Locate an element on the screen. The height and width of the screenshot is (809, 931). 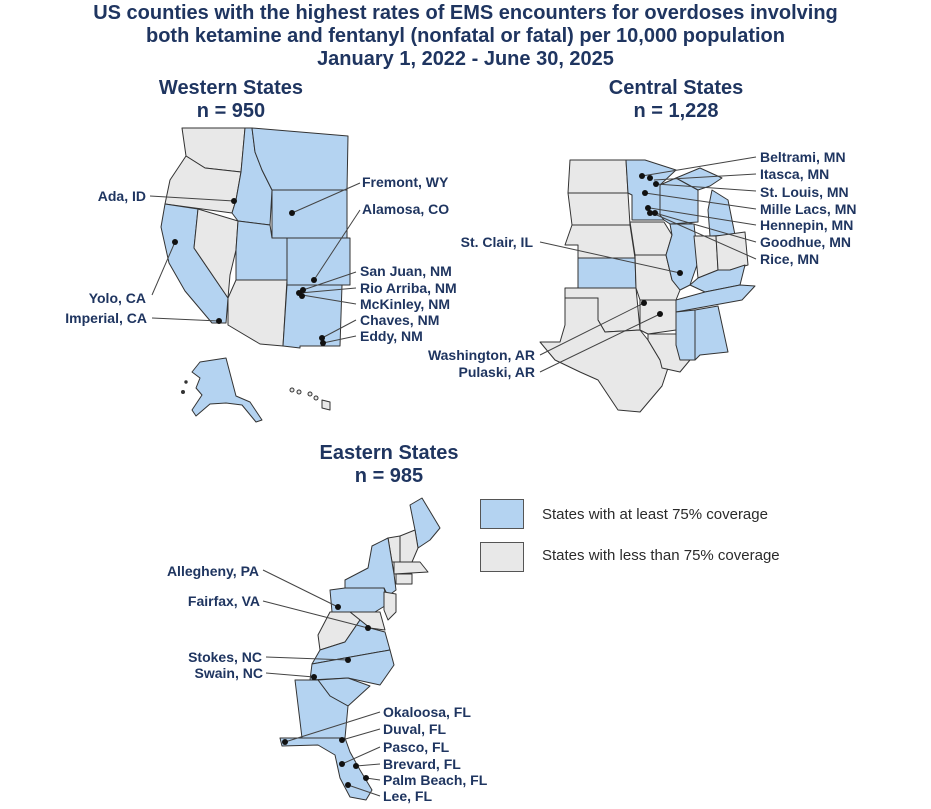
state-new-mexico is located at coordinates (312, 316).